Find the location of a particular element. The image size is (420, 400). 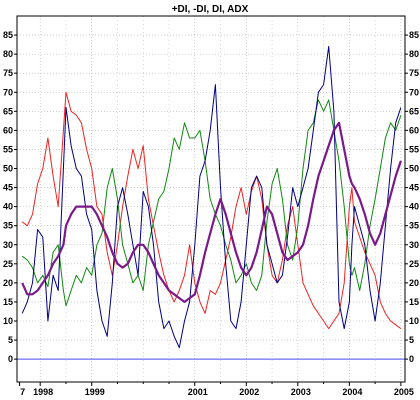

x-tick-label: 2005 is located at coordinates (404, 392).